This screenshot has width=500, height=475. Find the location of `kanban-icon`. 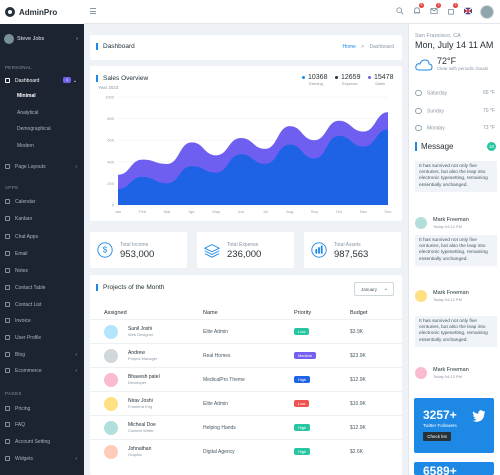

kanban-icon is located at coordinates (7, 218).